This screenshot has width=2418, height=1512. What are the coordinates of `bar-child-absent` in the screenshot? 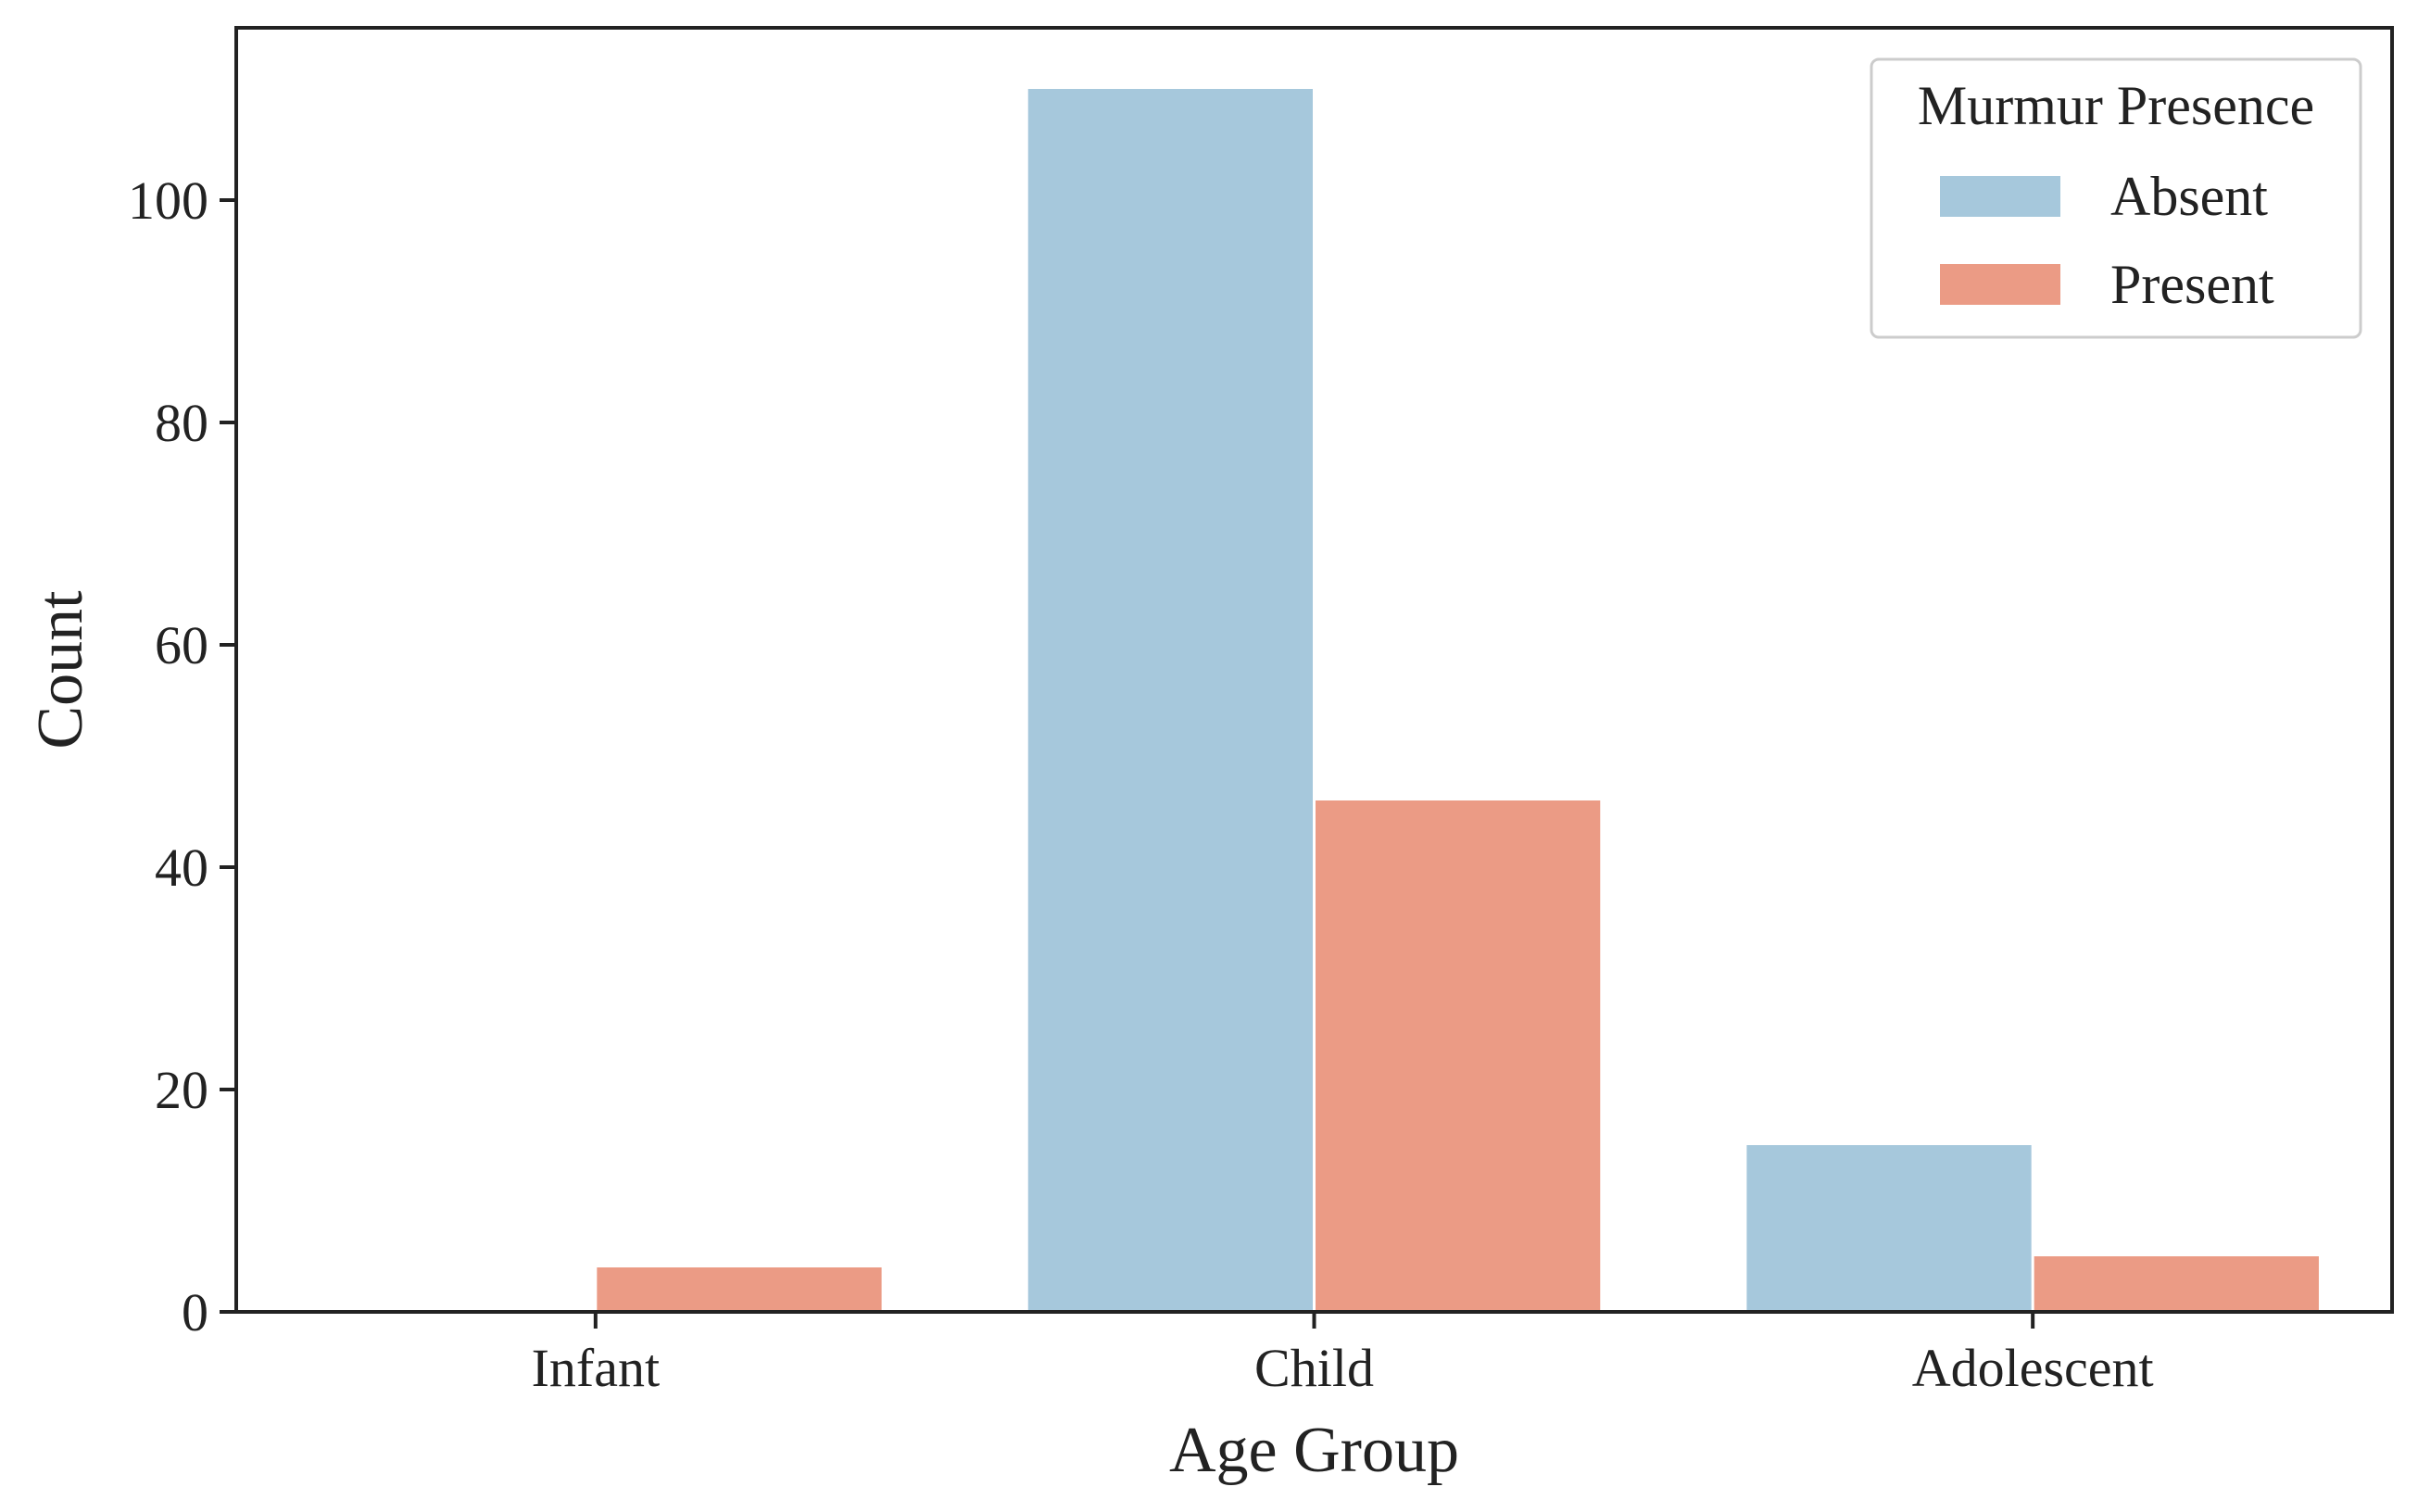 It's located at (1170, 700).